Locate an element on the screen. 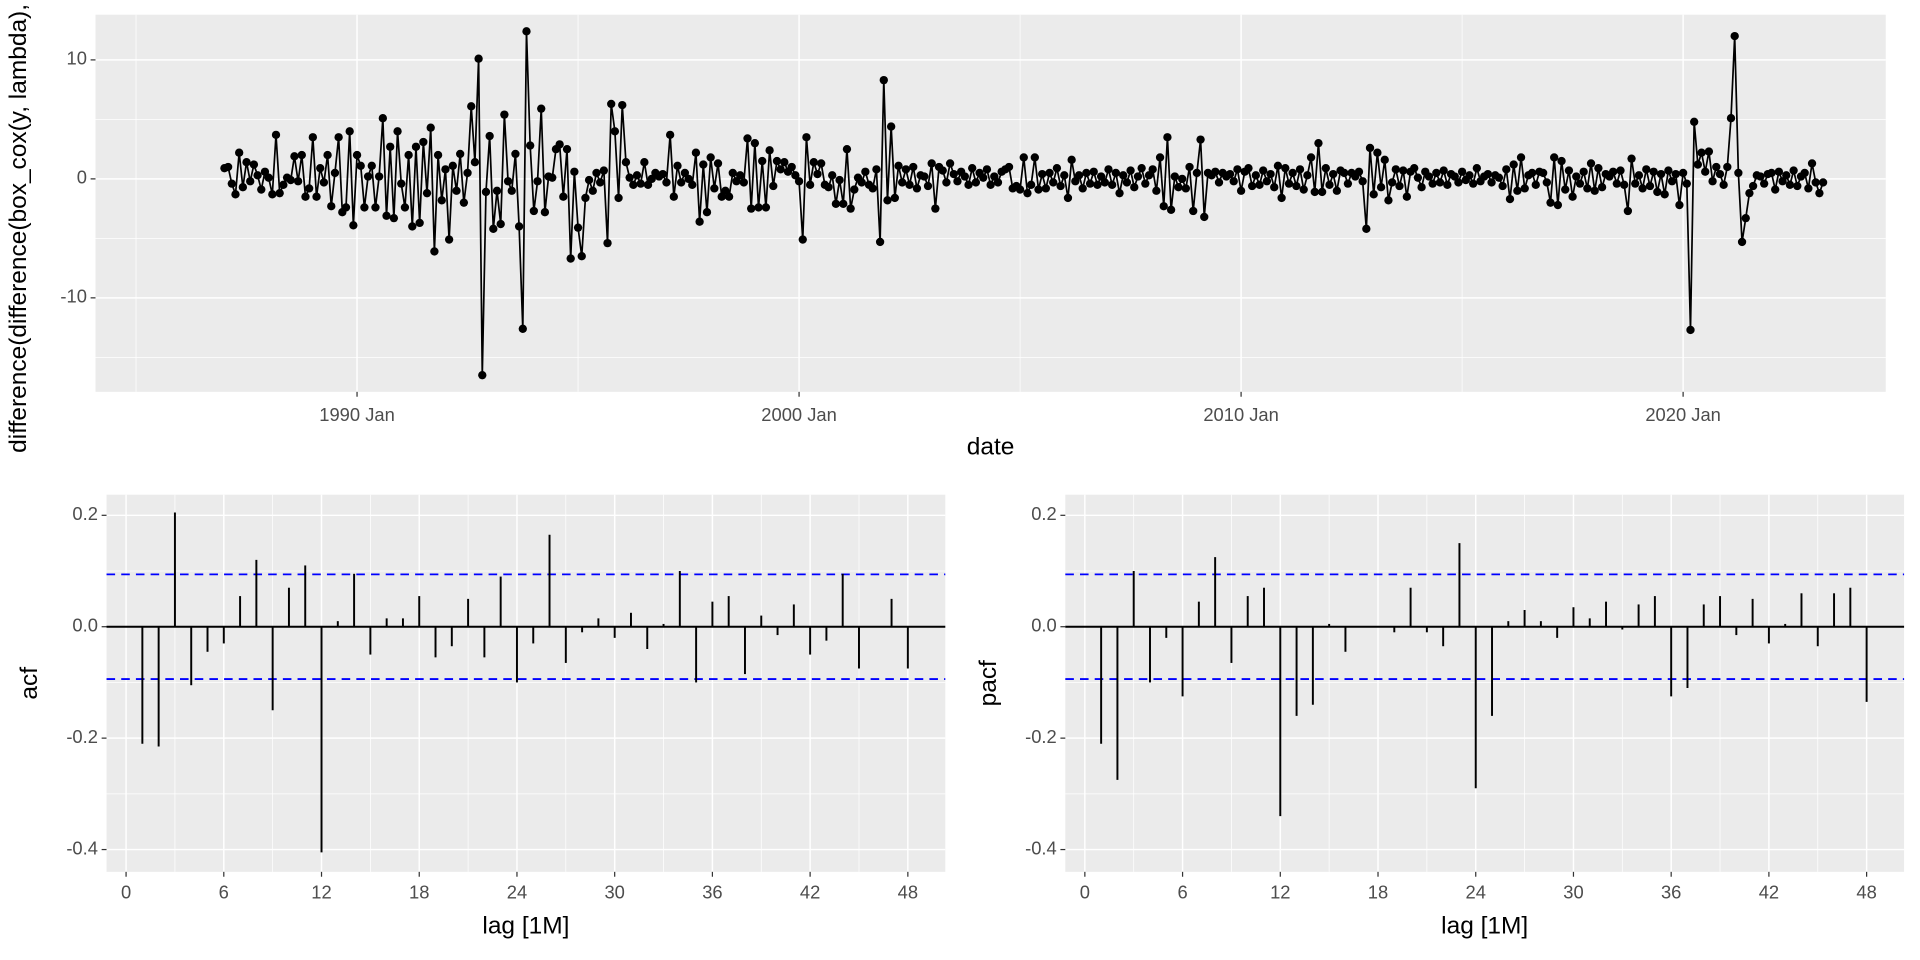 This screenshot has height=960, width=1920. y-axis-title: pacf is located at coordinates (988, 683).